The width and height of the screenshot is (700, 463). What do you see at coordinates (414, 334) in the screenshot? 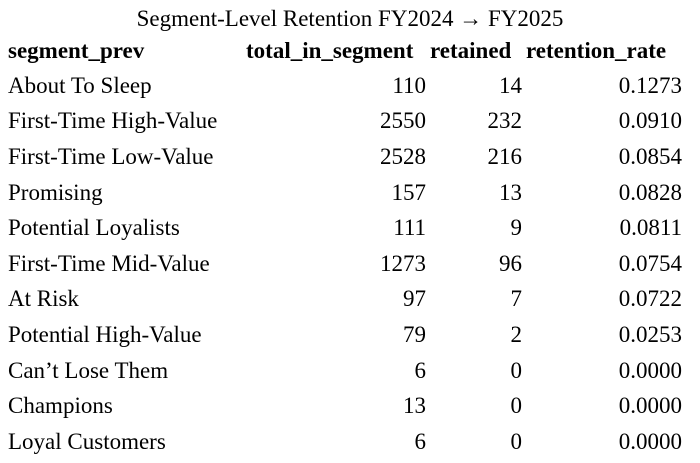
I see `cell-total-in-segment: 79` at bounding box center [414, 334].